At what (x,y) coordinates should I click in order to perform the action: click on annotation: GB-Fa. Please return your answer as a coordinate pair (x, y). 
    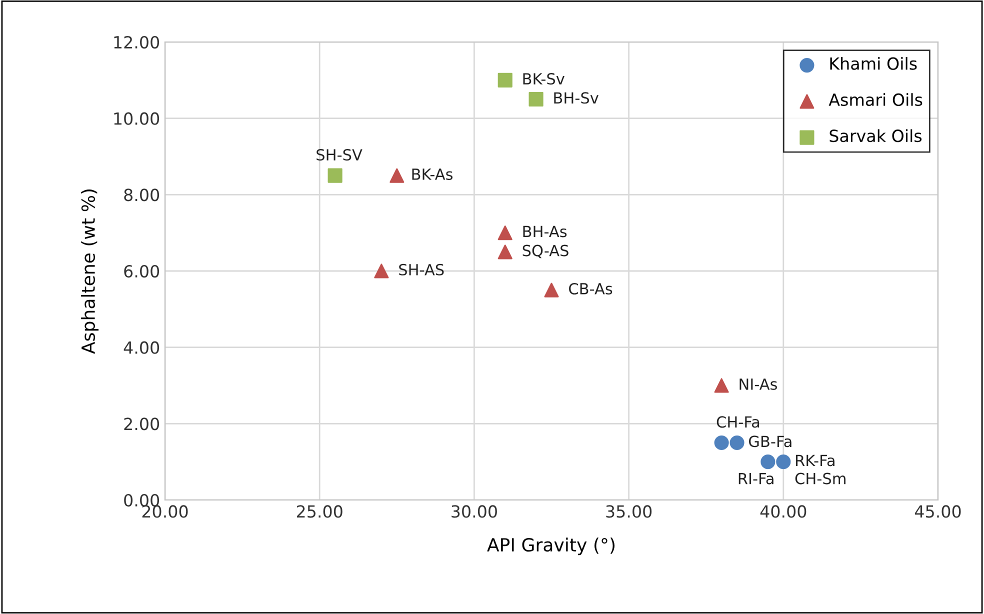
    Looking at the image, I should click on (770, 442).